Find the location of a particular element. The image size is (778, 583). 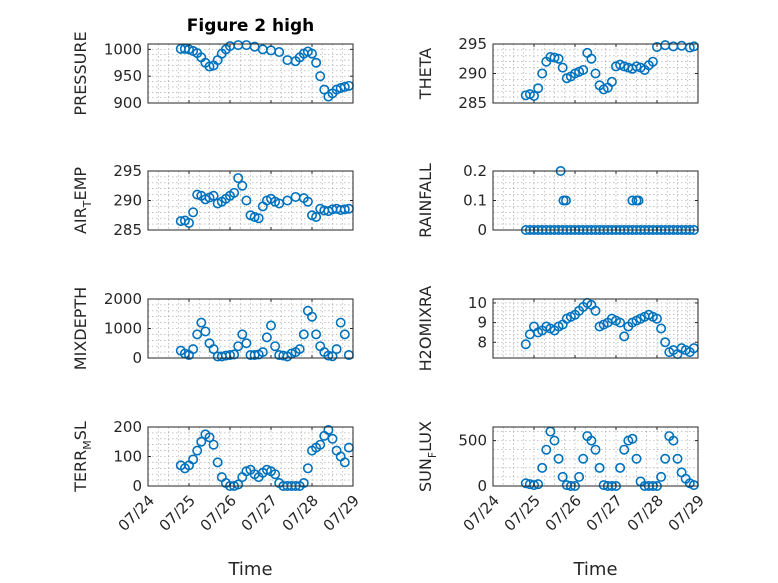

y-tick-label: 900 is located at coordinates (127, 103).